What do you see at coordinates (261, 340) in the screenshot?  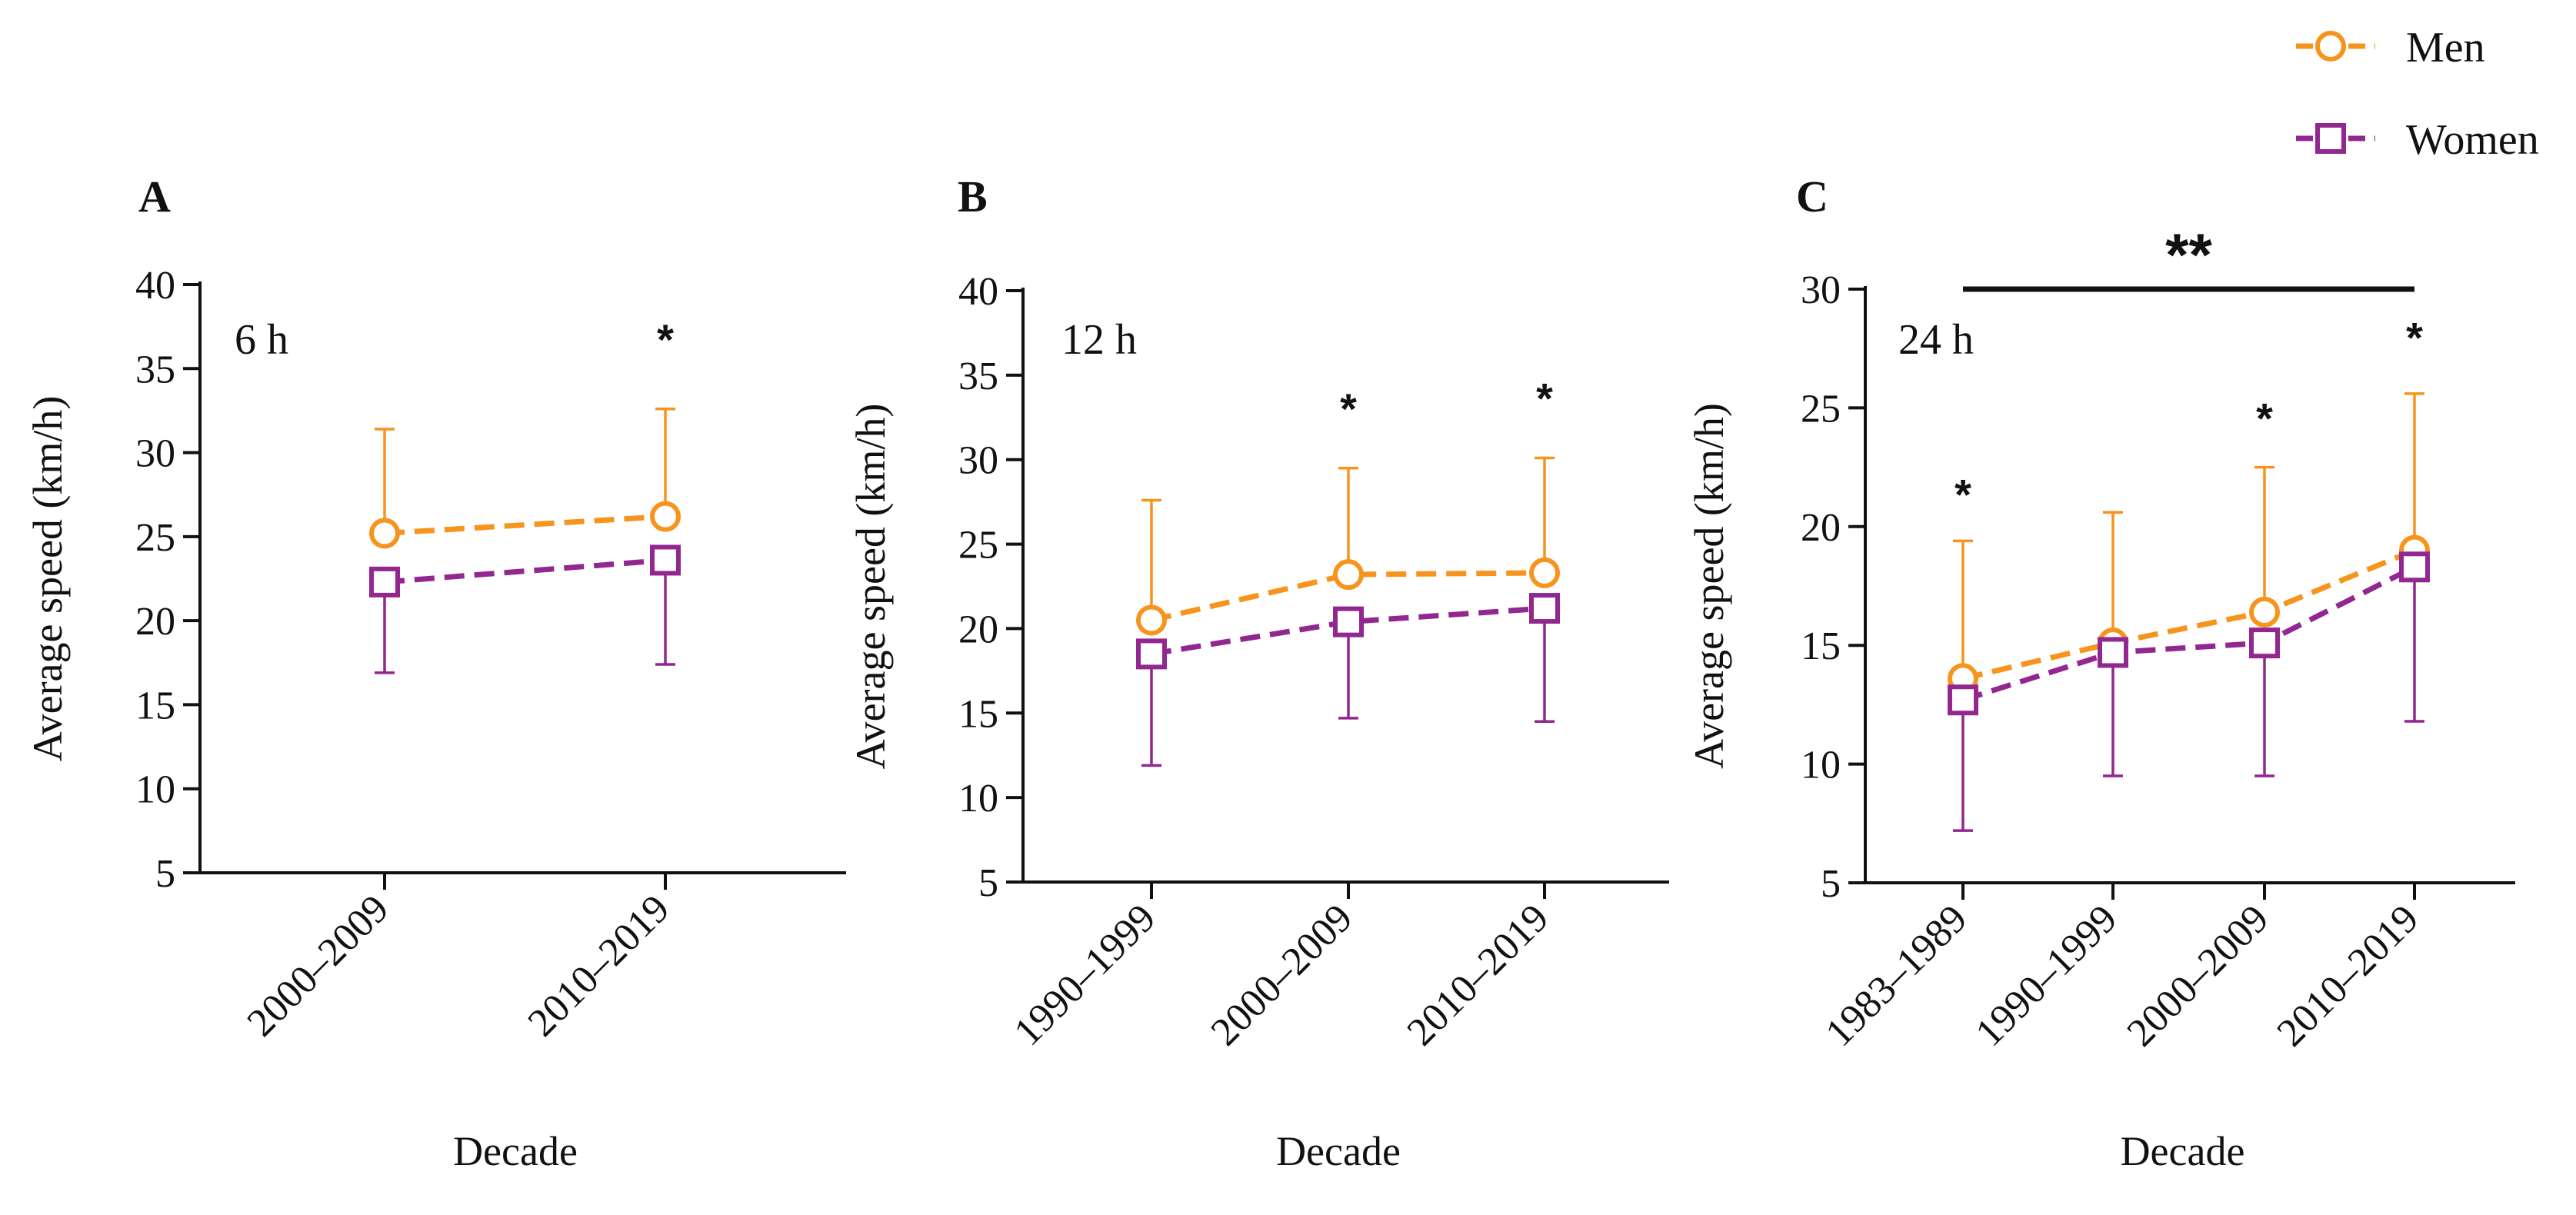 I see `duration-label: 6 h` at bounding box center [261, 340].